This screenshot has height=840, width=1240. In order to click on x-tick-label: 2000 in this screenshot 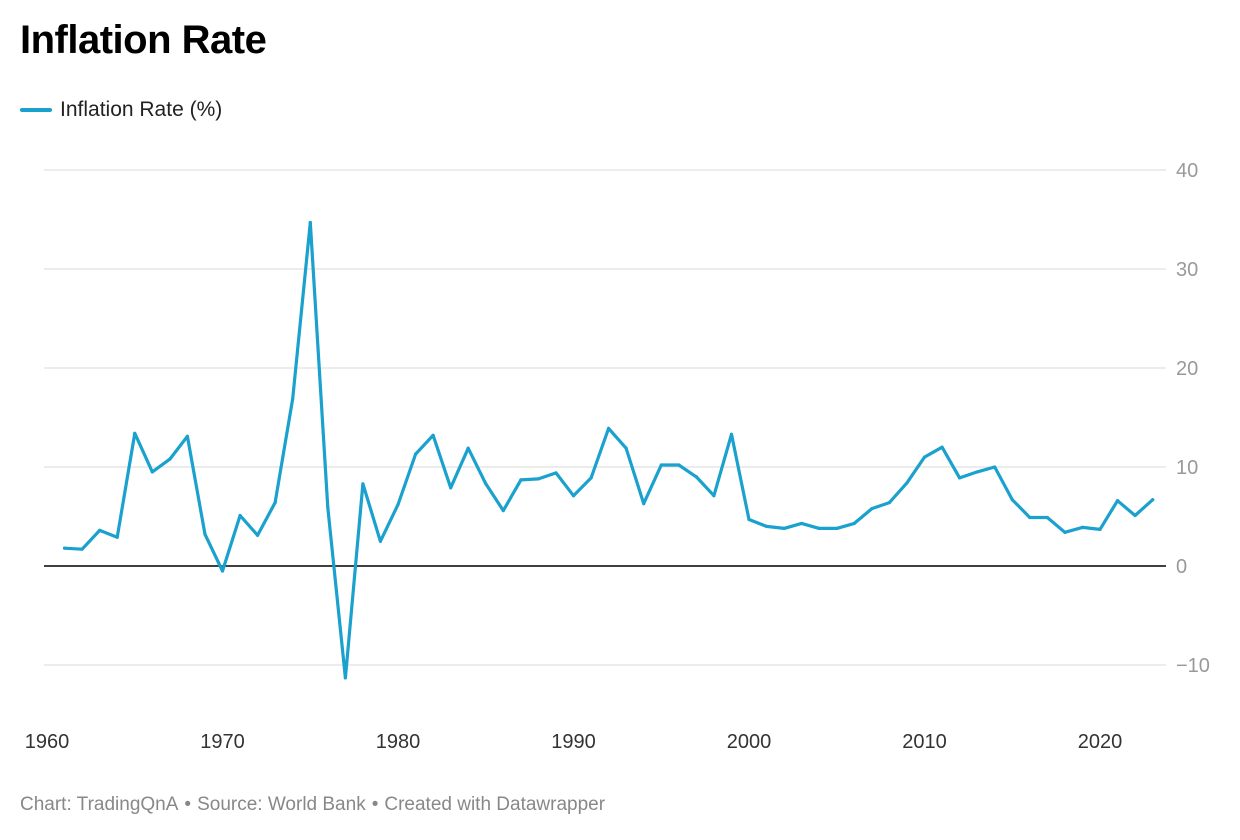, I will do `click(749, 742)`.